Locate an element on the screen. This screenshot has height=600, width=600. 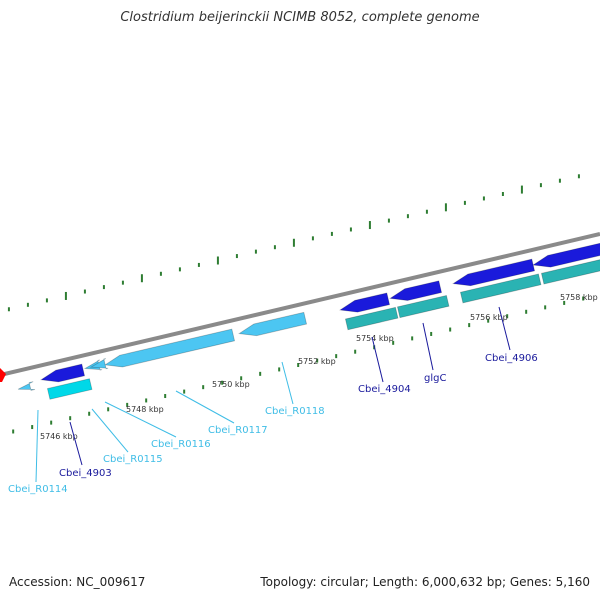
label-leader-cbei_r0117 is located at coordinates (205, 407).